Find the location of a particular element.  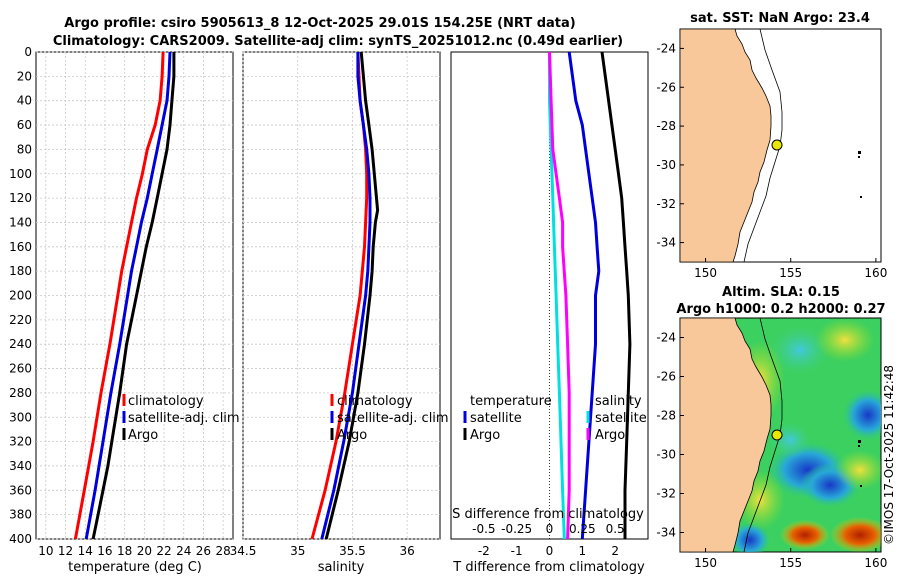

depth-tick-label: 380 is located at coordinates (20, 515).